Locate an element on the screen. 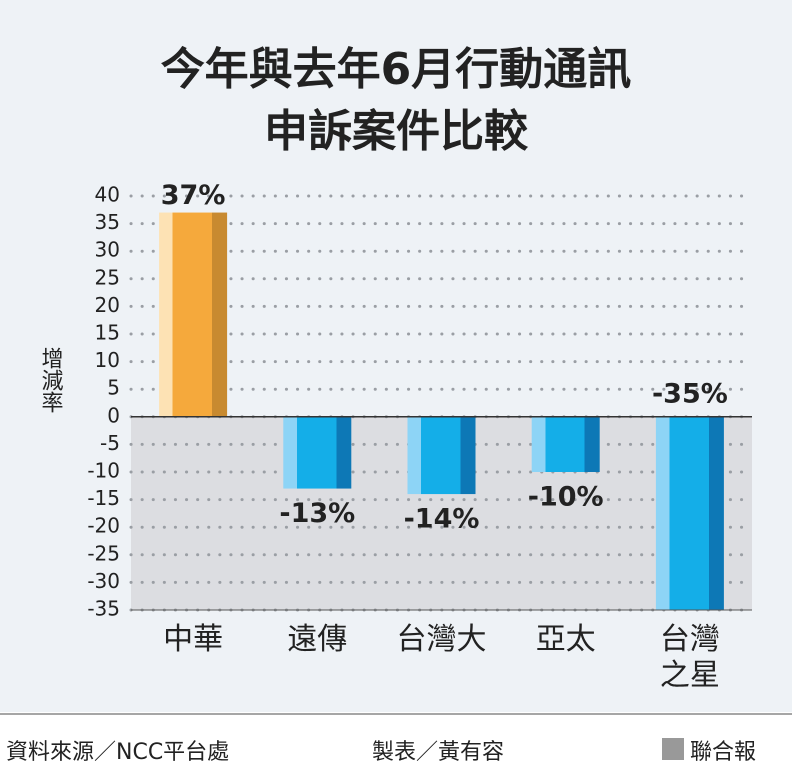  x-tick-label: 亞太 is located at coordinates (565, 639).